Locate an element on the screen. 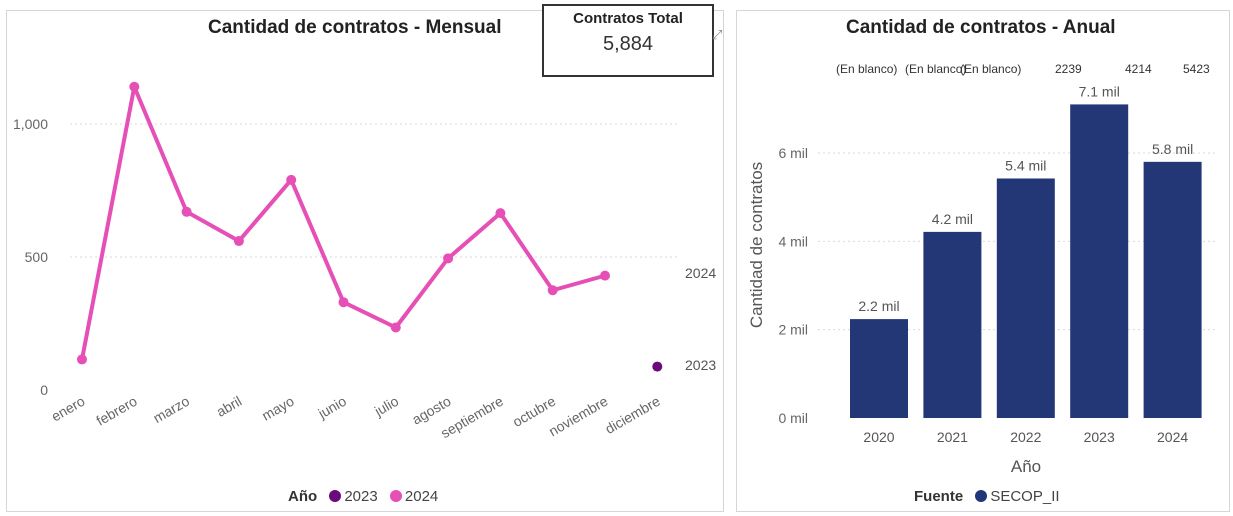  x-tick-label: mayo is located at coordinates (278, 408).